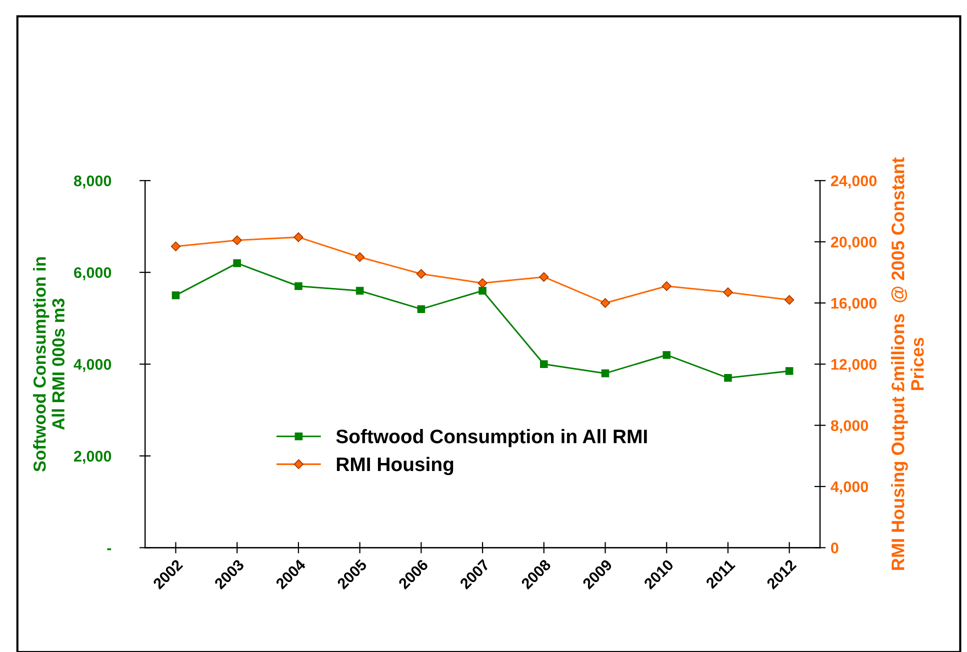  What do you see at coordinates (854, 365) in the screenshot?
I see `y2-tick-label: 12,000` at bounding box center [854, 365].